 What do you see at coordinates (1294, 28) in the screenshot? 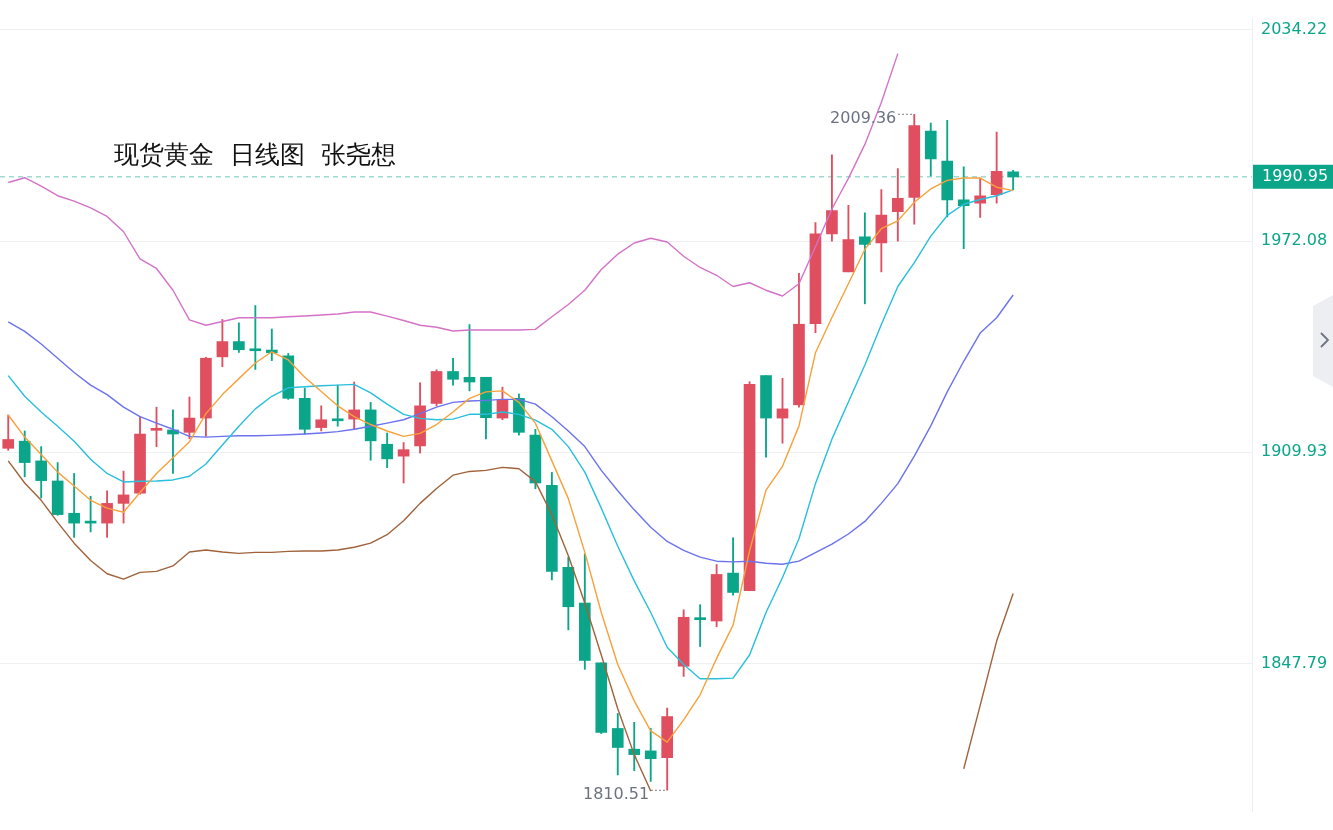
I see `y-tick-label: 2034.22` at bounding box center [1294, 28].